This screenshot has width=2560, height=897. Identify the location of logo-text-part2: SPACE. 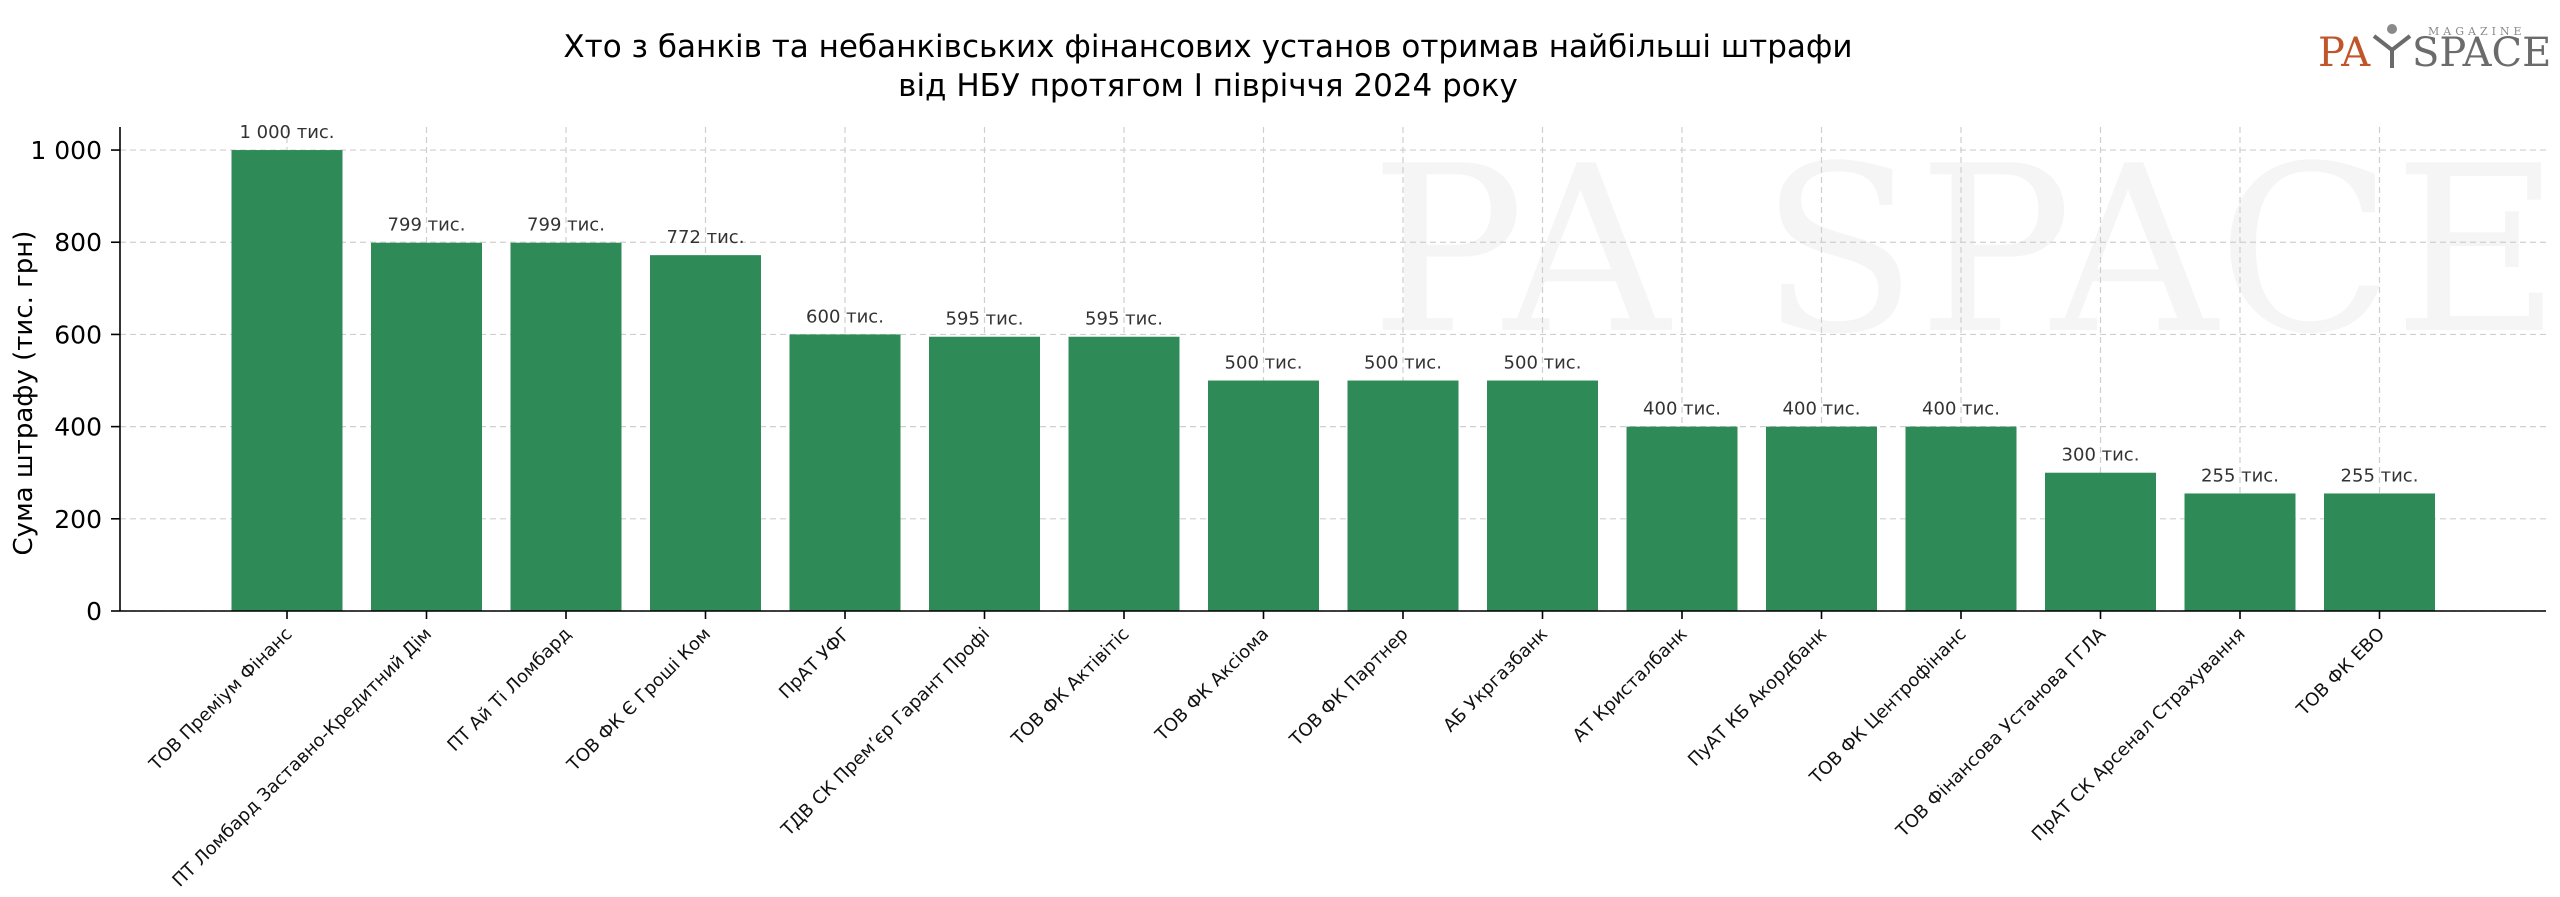
(2481, 53).